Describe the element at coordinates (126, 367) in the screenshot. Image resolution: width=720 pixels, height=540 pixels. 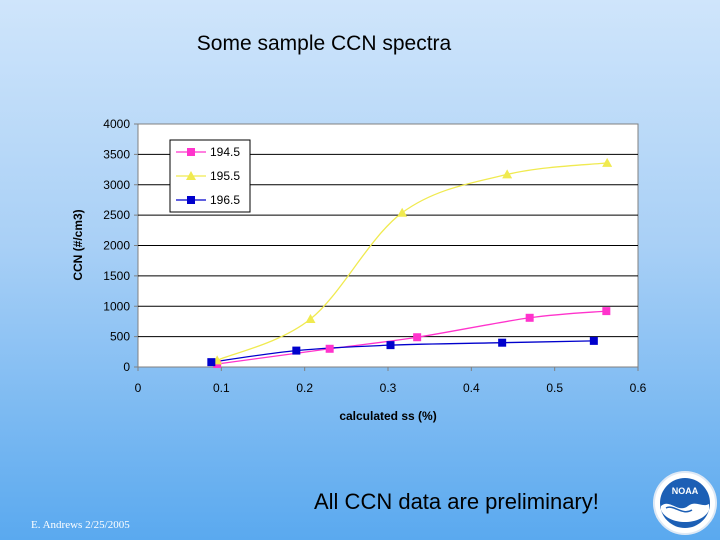
I see `y-tick-label: 0` at that location.